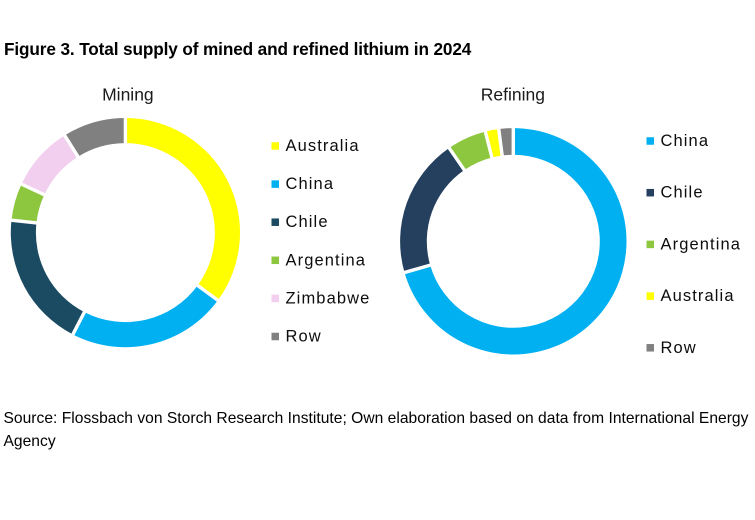 This screenshot has height=520, width=755. Describe the element at coordinates (328, 298) in the screenshot. I see `svg-text: Zimbabwe` at that location.